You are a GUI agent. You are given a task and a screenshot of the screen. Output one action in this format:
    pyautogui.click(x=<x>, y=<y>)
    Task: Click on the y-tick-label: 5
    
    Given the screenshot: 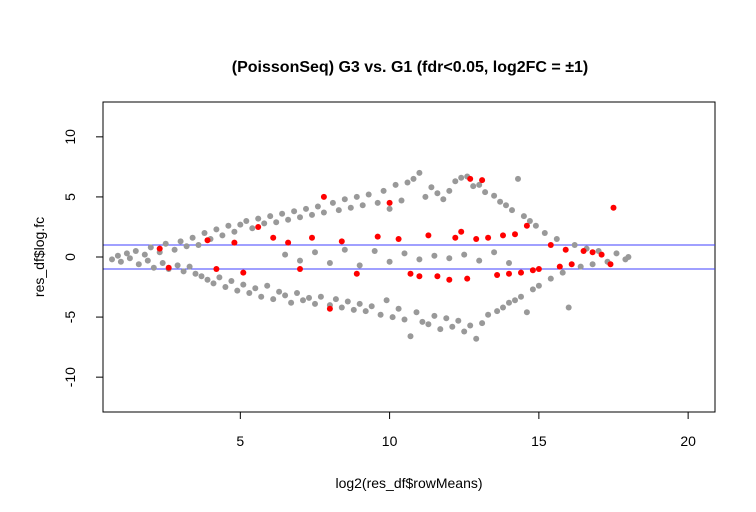 What is the action you would take?
    pyautogui.click(x=70, y=197)
    